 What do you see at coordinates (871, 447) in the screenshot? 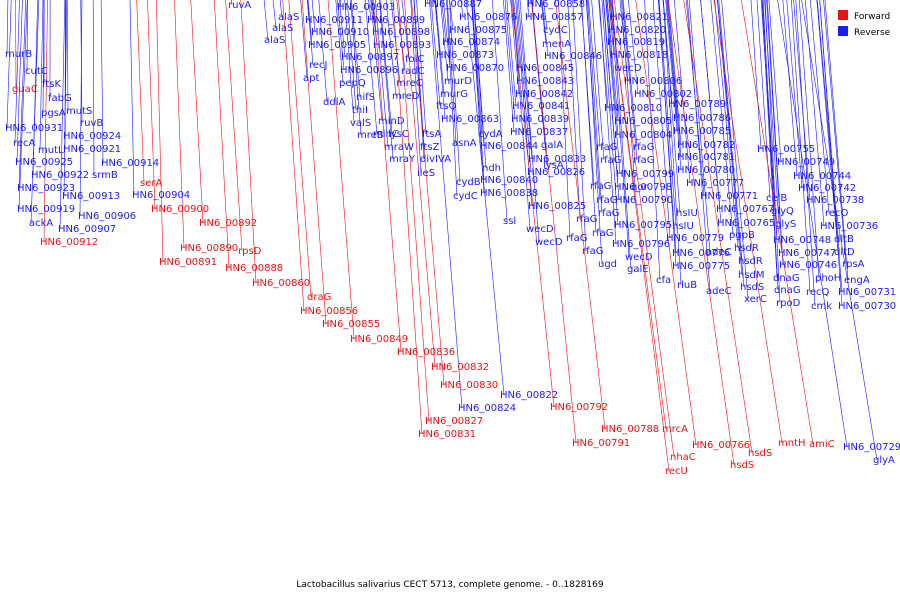
I see `gene-label: HN6_00729` at bounding box center [871, 447].